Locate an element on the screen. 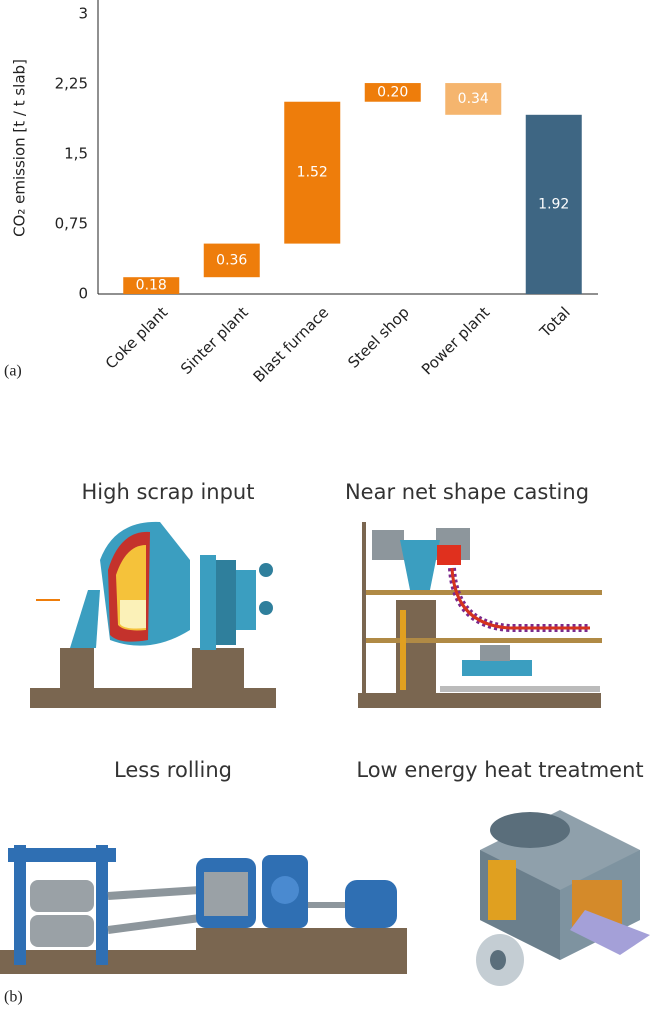 The image size is (655, 1011). illustration-caster is located at coordinates (480, 615).